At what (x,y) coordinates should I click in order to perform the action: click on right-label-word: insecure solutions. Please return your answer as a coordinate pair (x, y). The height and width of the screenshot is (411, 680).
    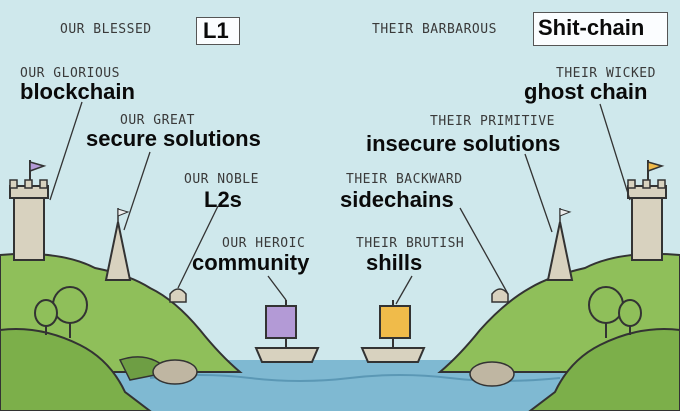
    Looking at the image, I should click on (463, 143).